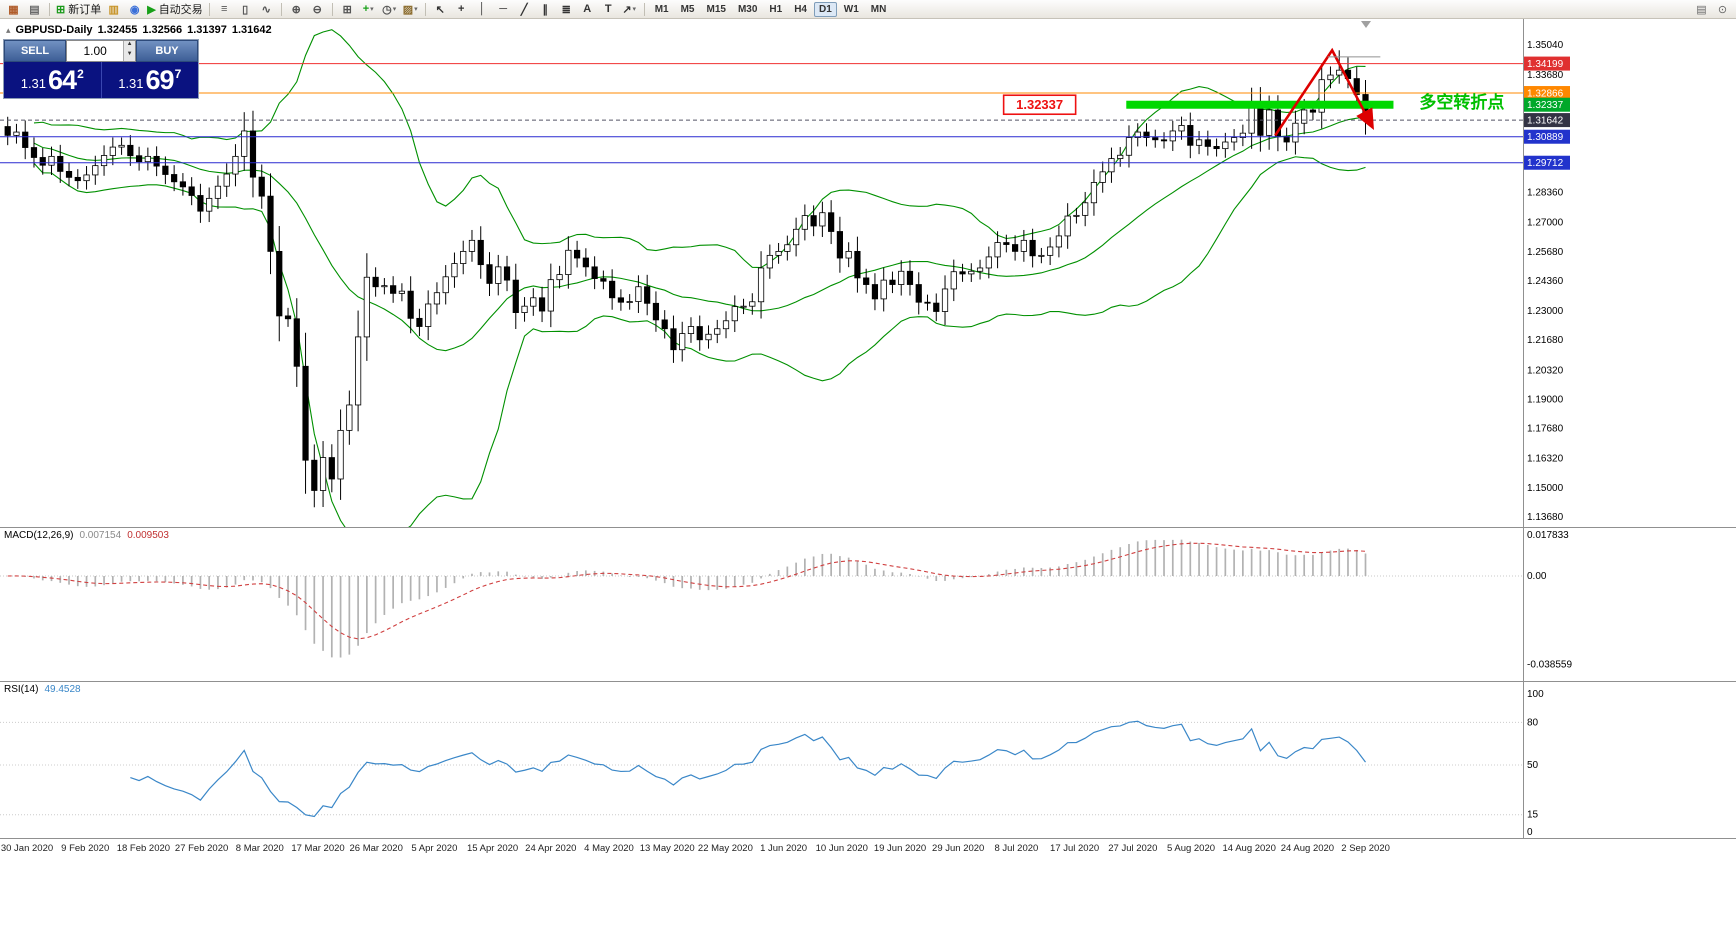  I want to click on svg-text: 17 Jul 2020, so click(1074, 848).